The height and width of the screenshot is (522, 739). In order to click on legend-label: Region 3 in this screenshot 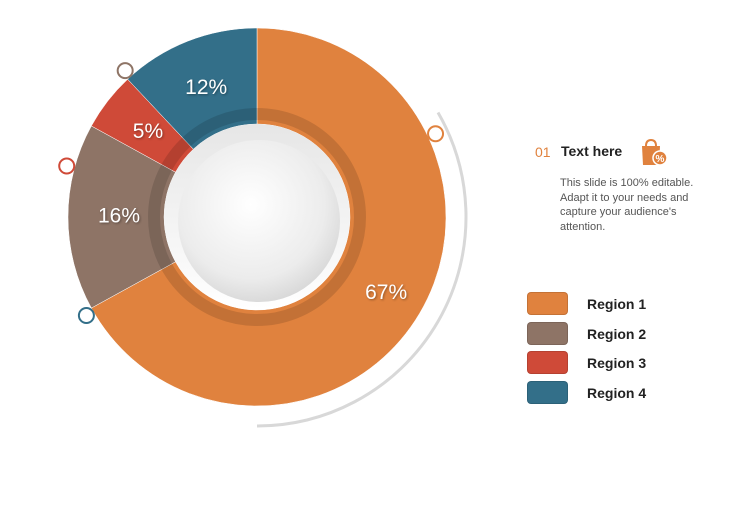, I will do `click(617, 363)`.